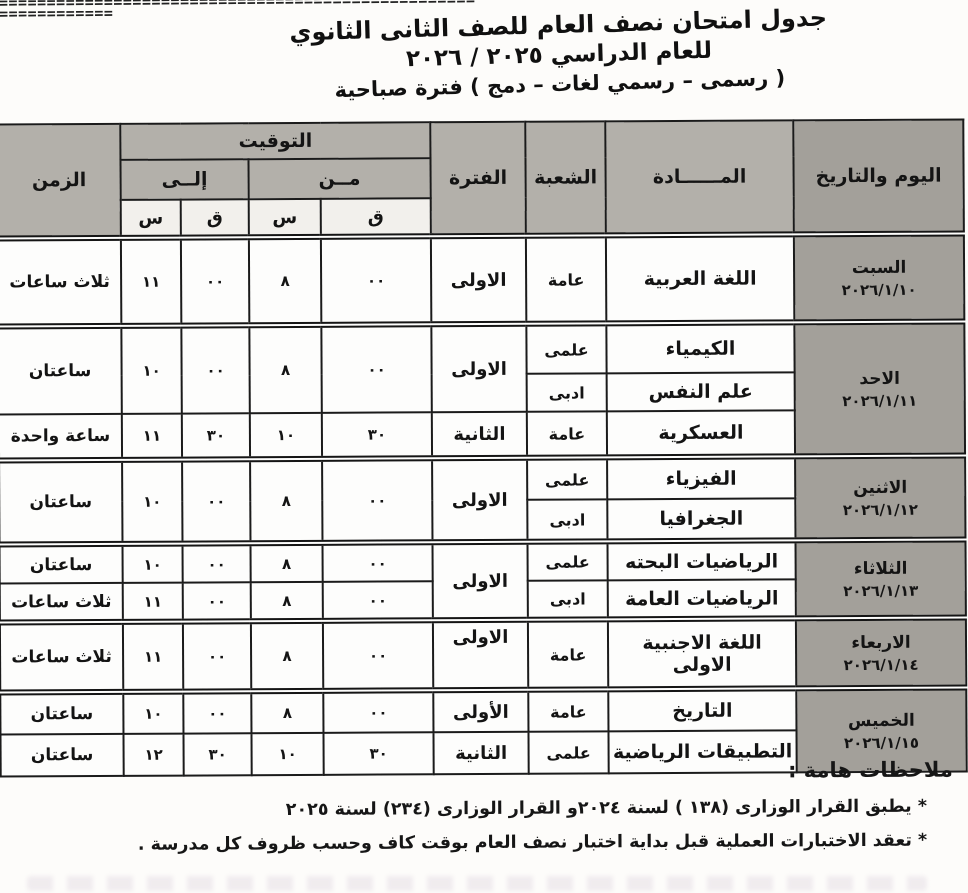 The height and width of the screenshot is (893, 968). Describe the element at coordinates (702, 434) in the screenshot. I see `subject-cell: العسكرية` at that location.